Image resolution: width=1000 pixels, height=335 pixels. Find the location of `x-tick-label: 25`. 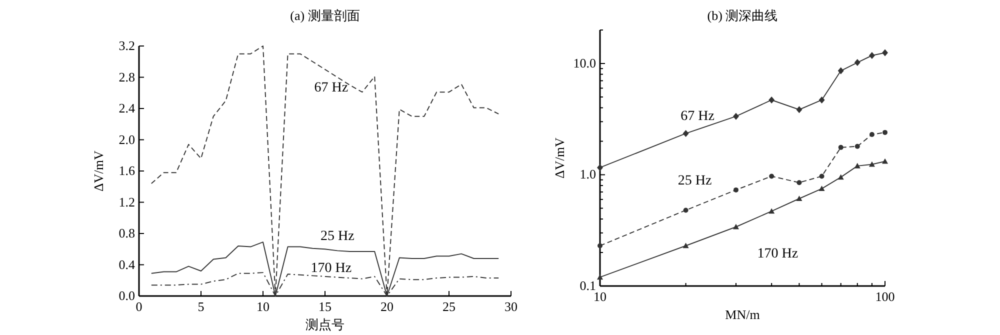

x-tick-label: 25 is located at coordinates (449, 306).